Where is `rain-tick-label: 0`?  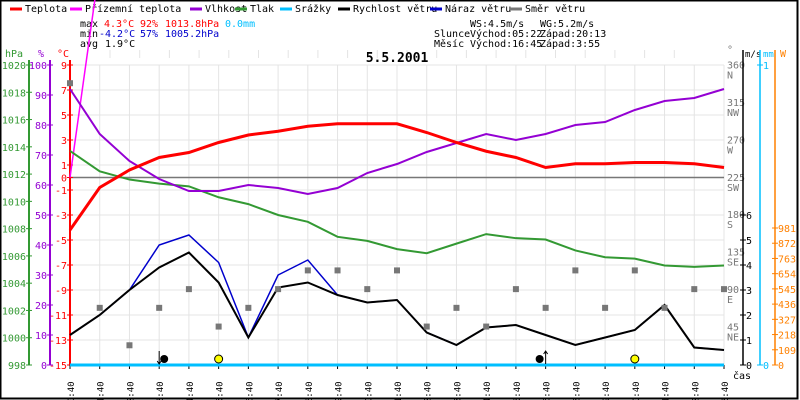
rain-tick-label: 0 is located at coordinates (766, 366).